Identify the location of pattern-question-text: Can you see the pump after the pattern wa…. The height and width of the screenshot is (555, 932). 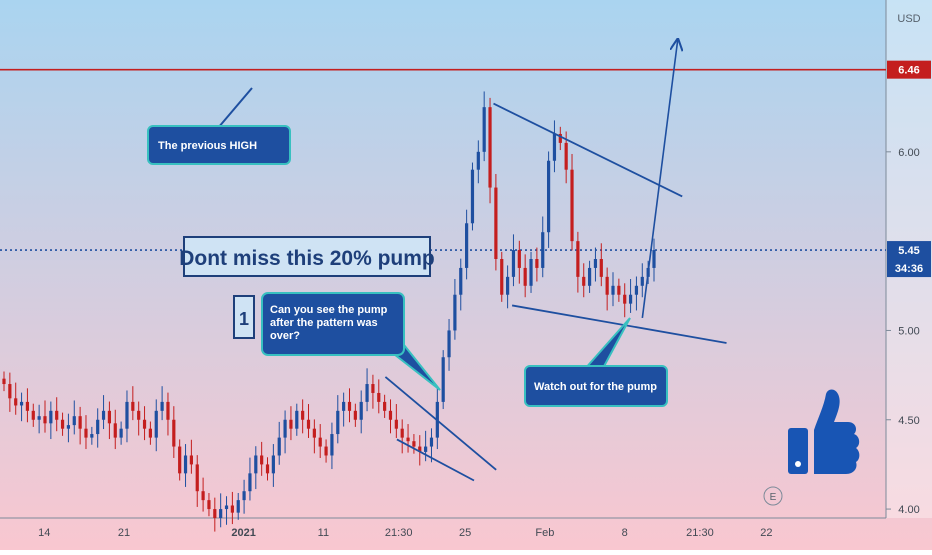
(329, 323).